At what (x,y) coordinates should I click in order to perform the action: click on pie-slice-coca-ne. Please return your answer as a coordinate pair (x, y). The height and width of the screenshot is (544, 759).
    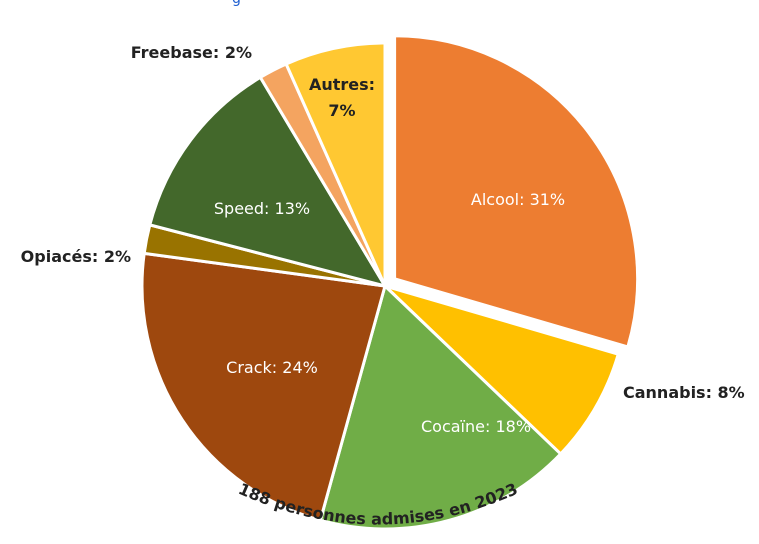
    Looking at the image, I should click on (440, 407).